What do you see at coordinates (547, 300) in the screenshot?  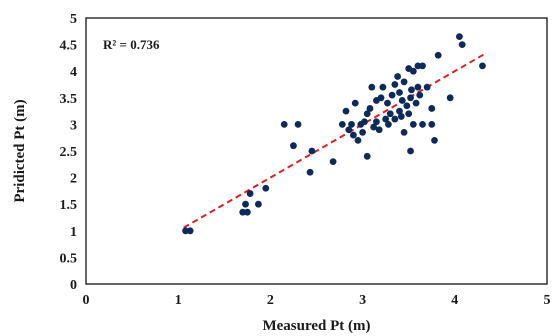 I see `x-tick-label: 5` at bounding box center [547, 300].